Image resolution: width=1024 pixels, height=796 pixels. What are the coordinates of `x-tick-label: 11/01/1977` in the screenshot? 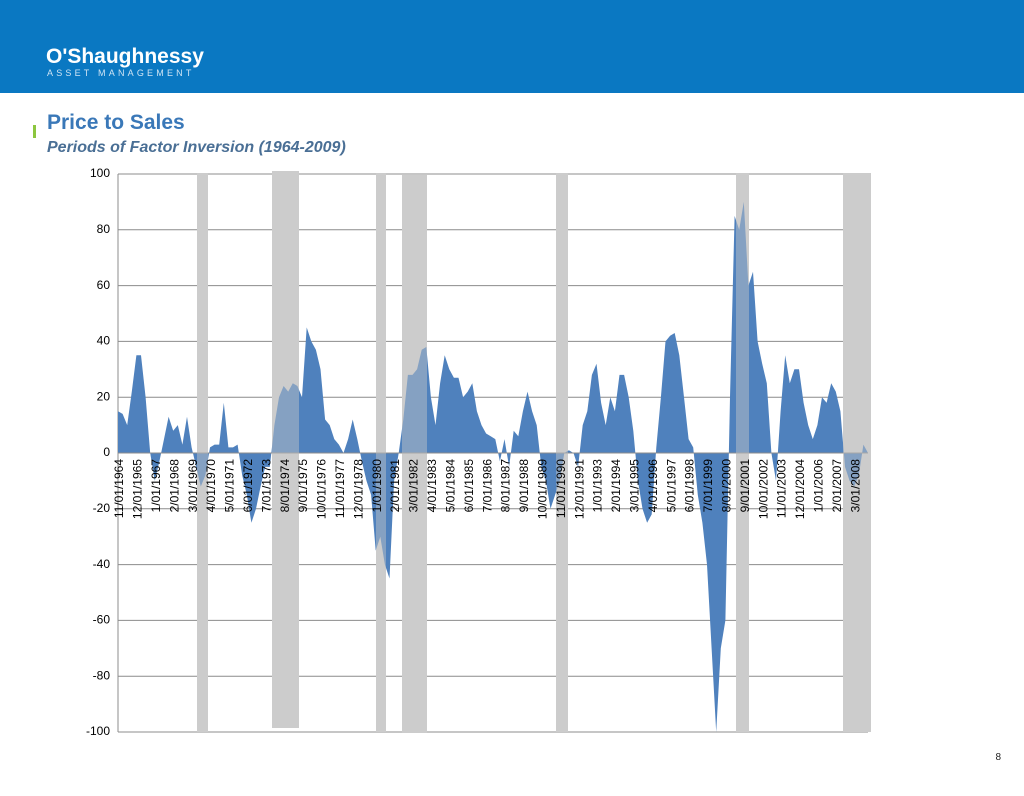 It's located at (340, 488).